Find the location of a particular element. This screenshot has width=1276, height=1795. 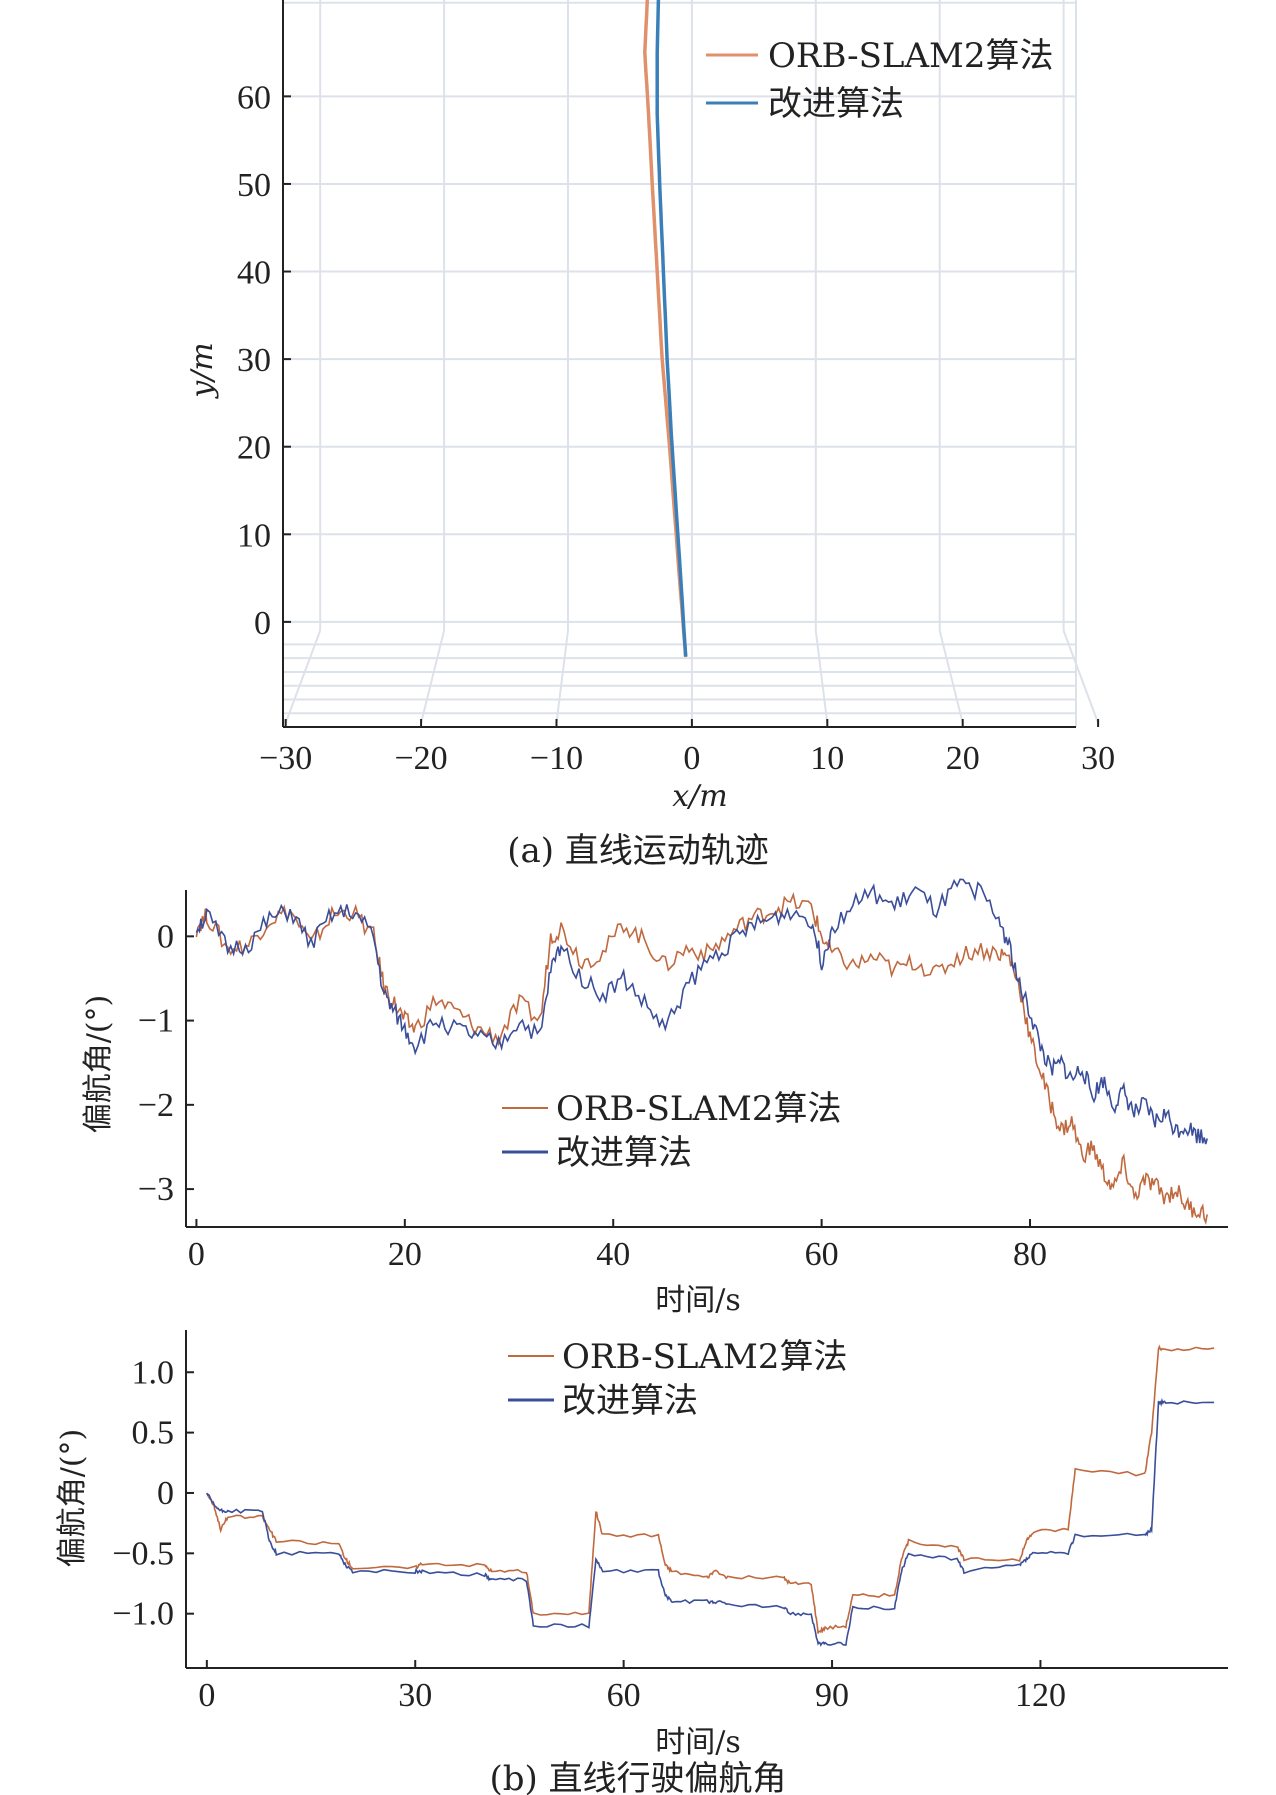

x-tick-label: 120 is located at coordinates (1040, 1695).